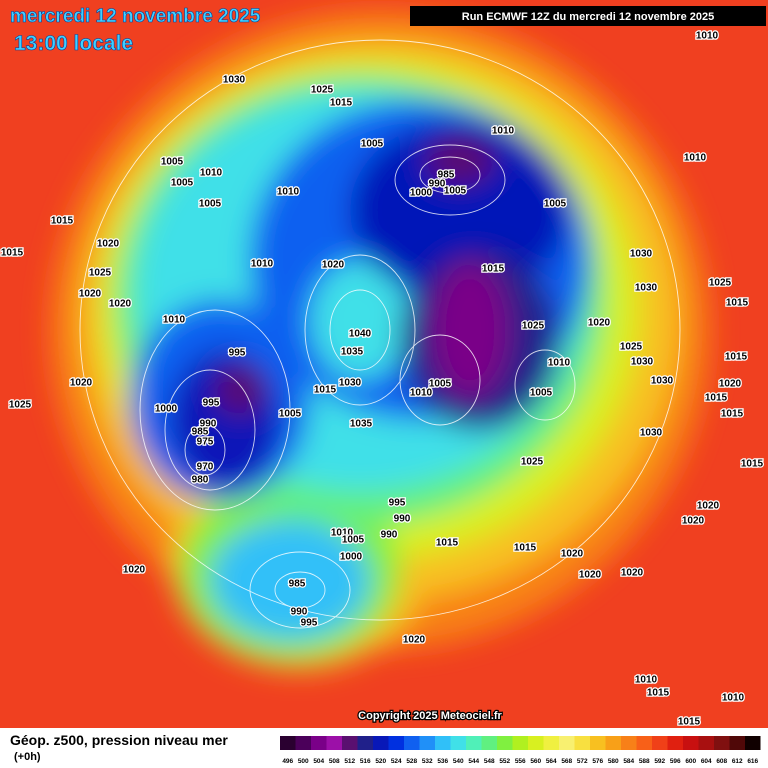  What do you see at coordinates (752, 761) in the screenshot?
I see `scale-label: 616` at bounding box center [752, 761].